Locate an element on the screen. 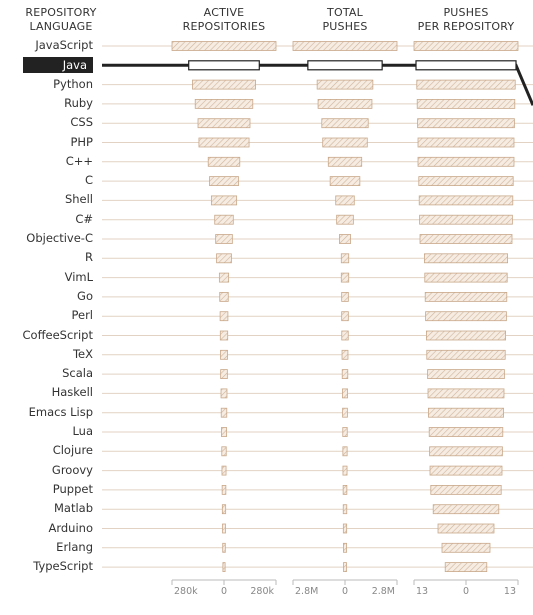 Image resolution: width=533 pixels, height=615 pixels. bar-0-lua is located at coordinates (223, 432).